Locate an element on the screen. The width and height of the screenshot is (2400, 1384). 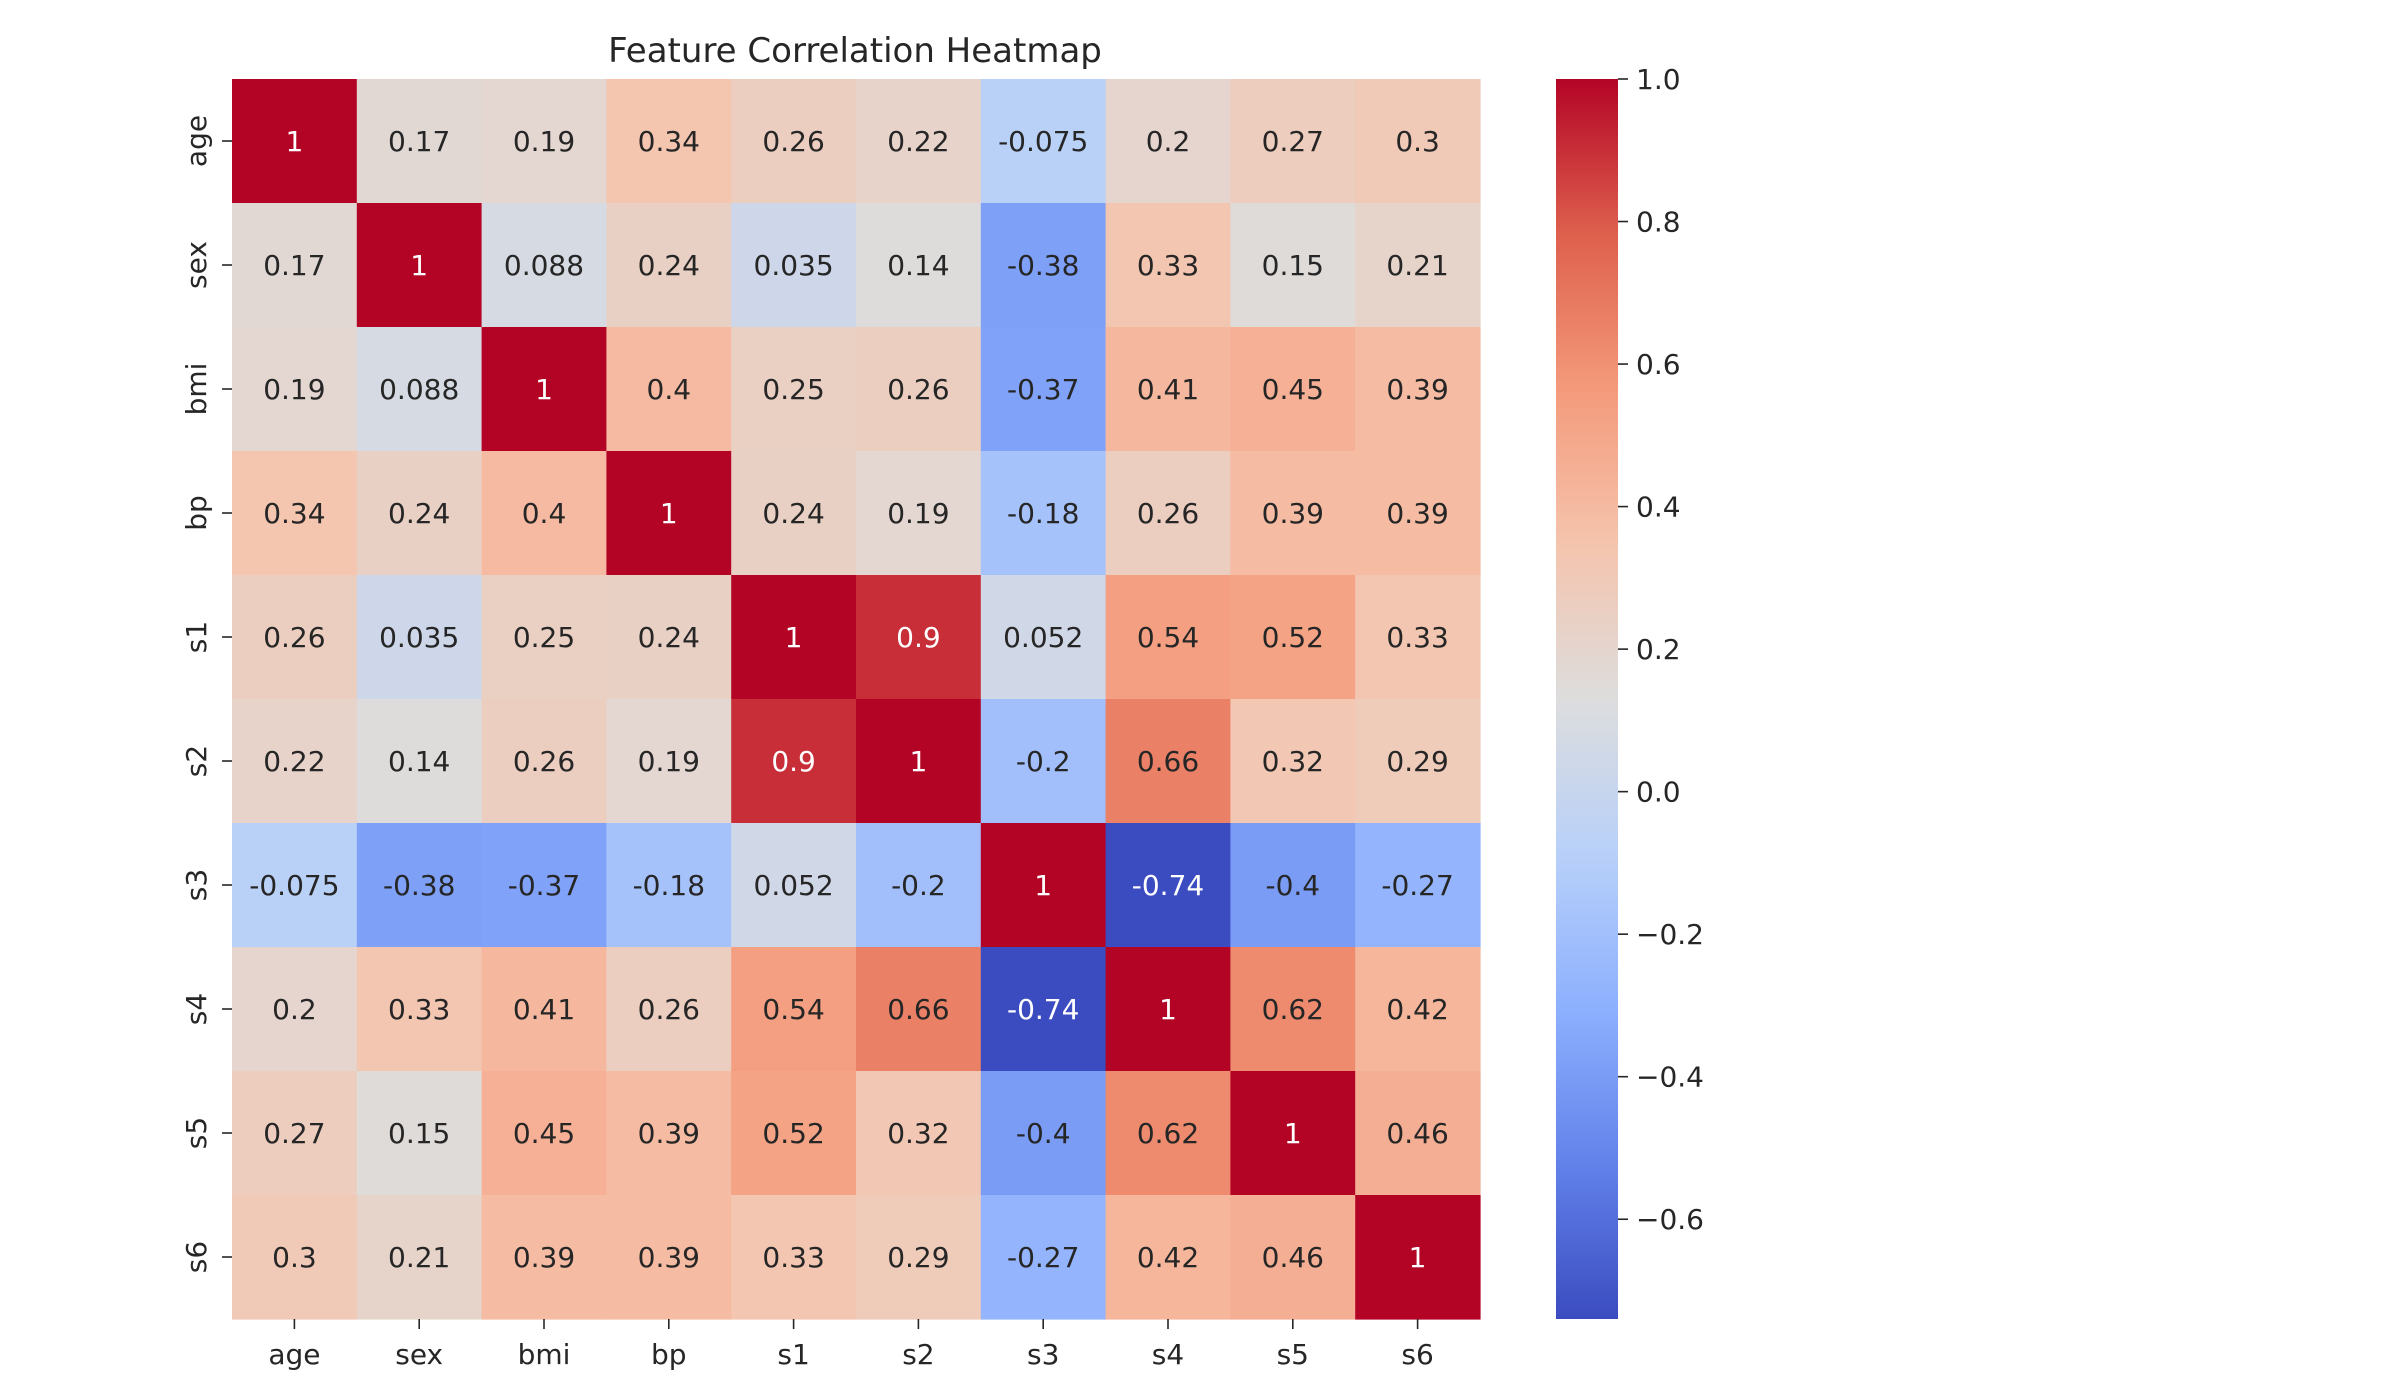
cell-annotation: 0.21 is located at coordinates (1417, 265).